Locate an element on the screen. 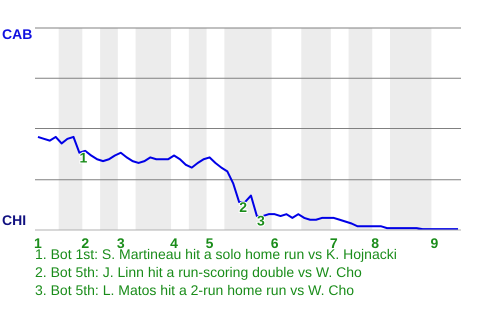 This screenshot has height=320, width=480. x-tick-label: 5 is located at coordinates (210, 242).